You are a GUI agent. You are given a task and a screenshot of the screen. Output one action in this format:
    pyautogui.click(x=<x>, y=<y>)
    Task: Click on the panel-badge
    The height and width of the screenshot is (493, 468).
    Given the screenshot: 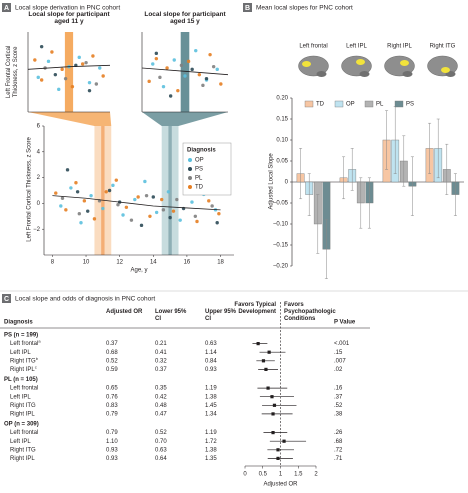 What is the action you would take?
    pyautogui.click(x=6, y=298)
    